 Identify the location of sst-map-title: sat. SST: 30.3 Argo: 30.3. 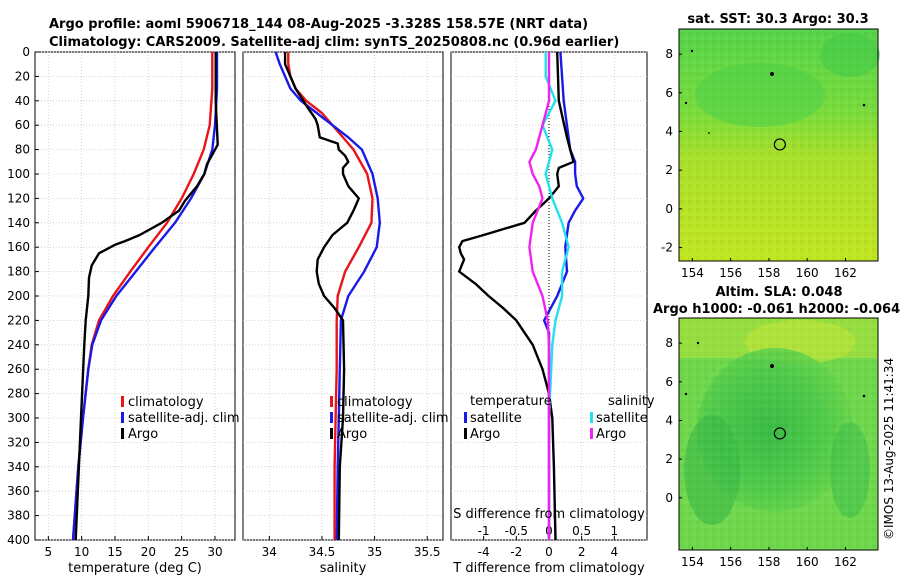
(777, 19).